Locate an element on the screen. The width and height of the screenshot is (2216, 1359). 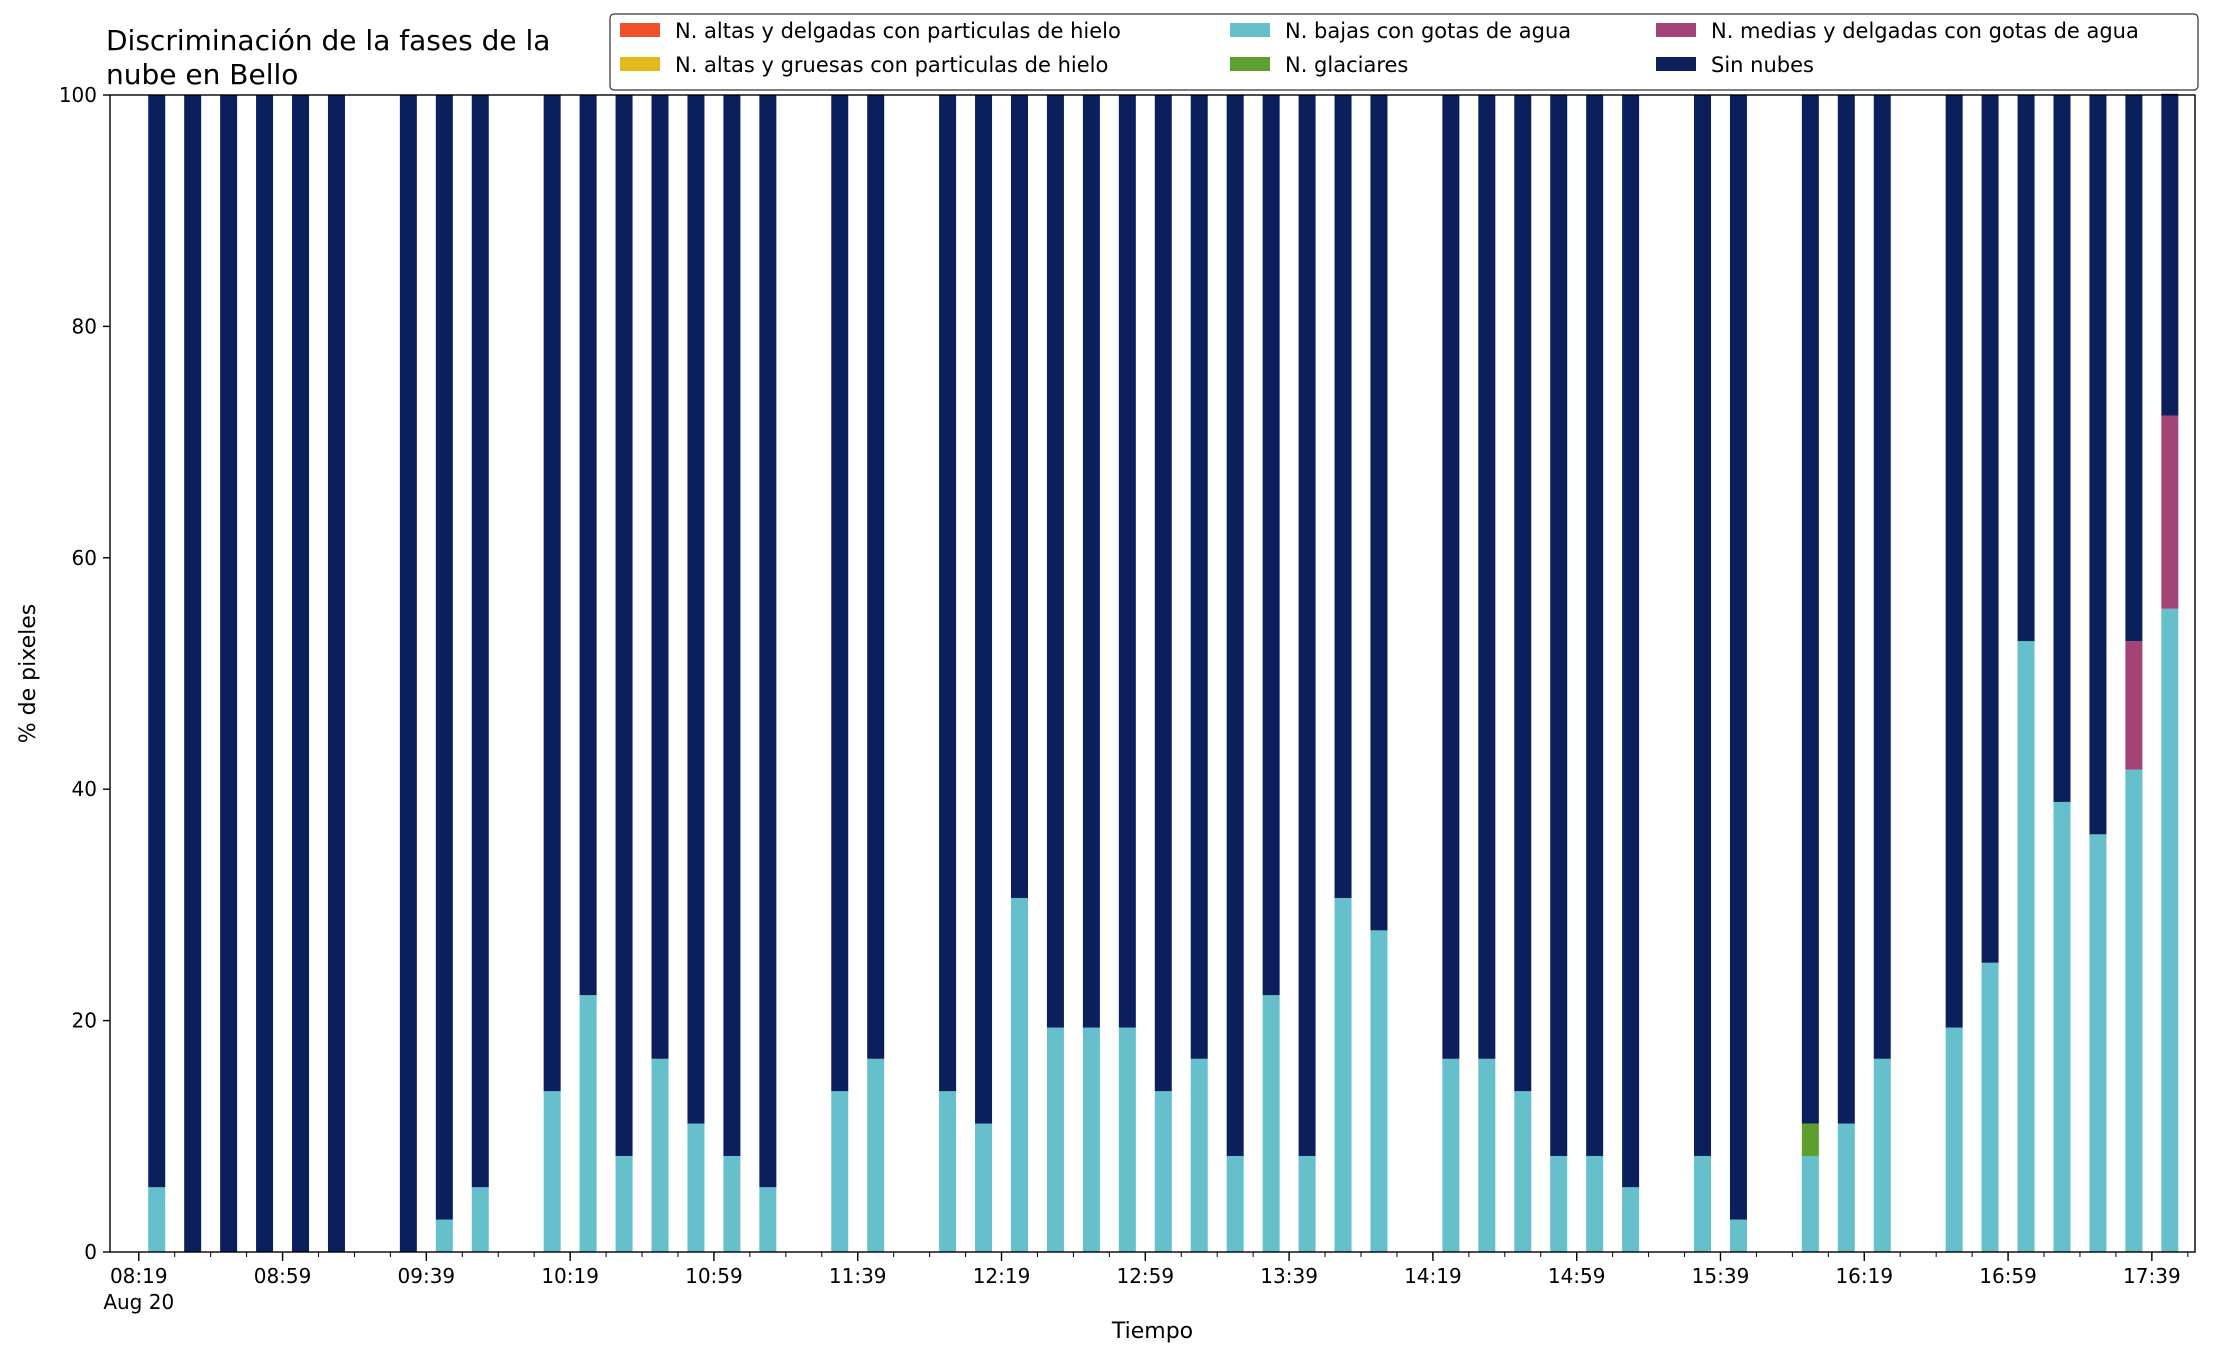
x-tick-label-13: 16:59 is located at coordinates (2008, 1276).